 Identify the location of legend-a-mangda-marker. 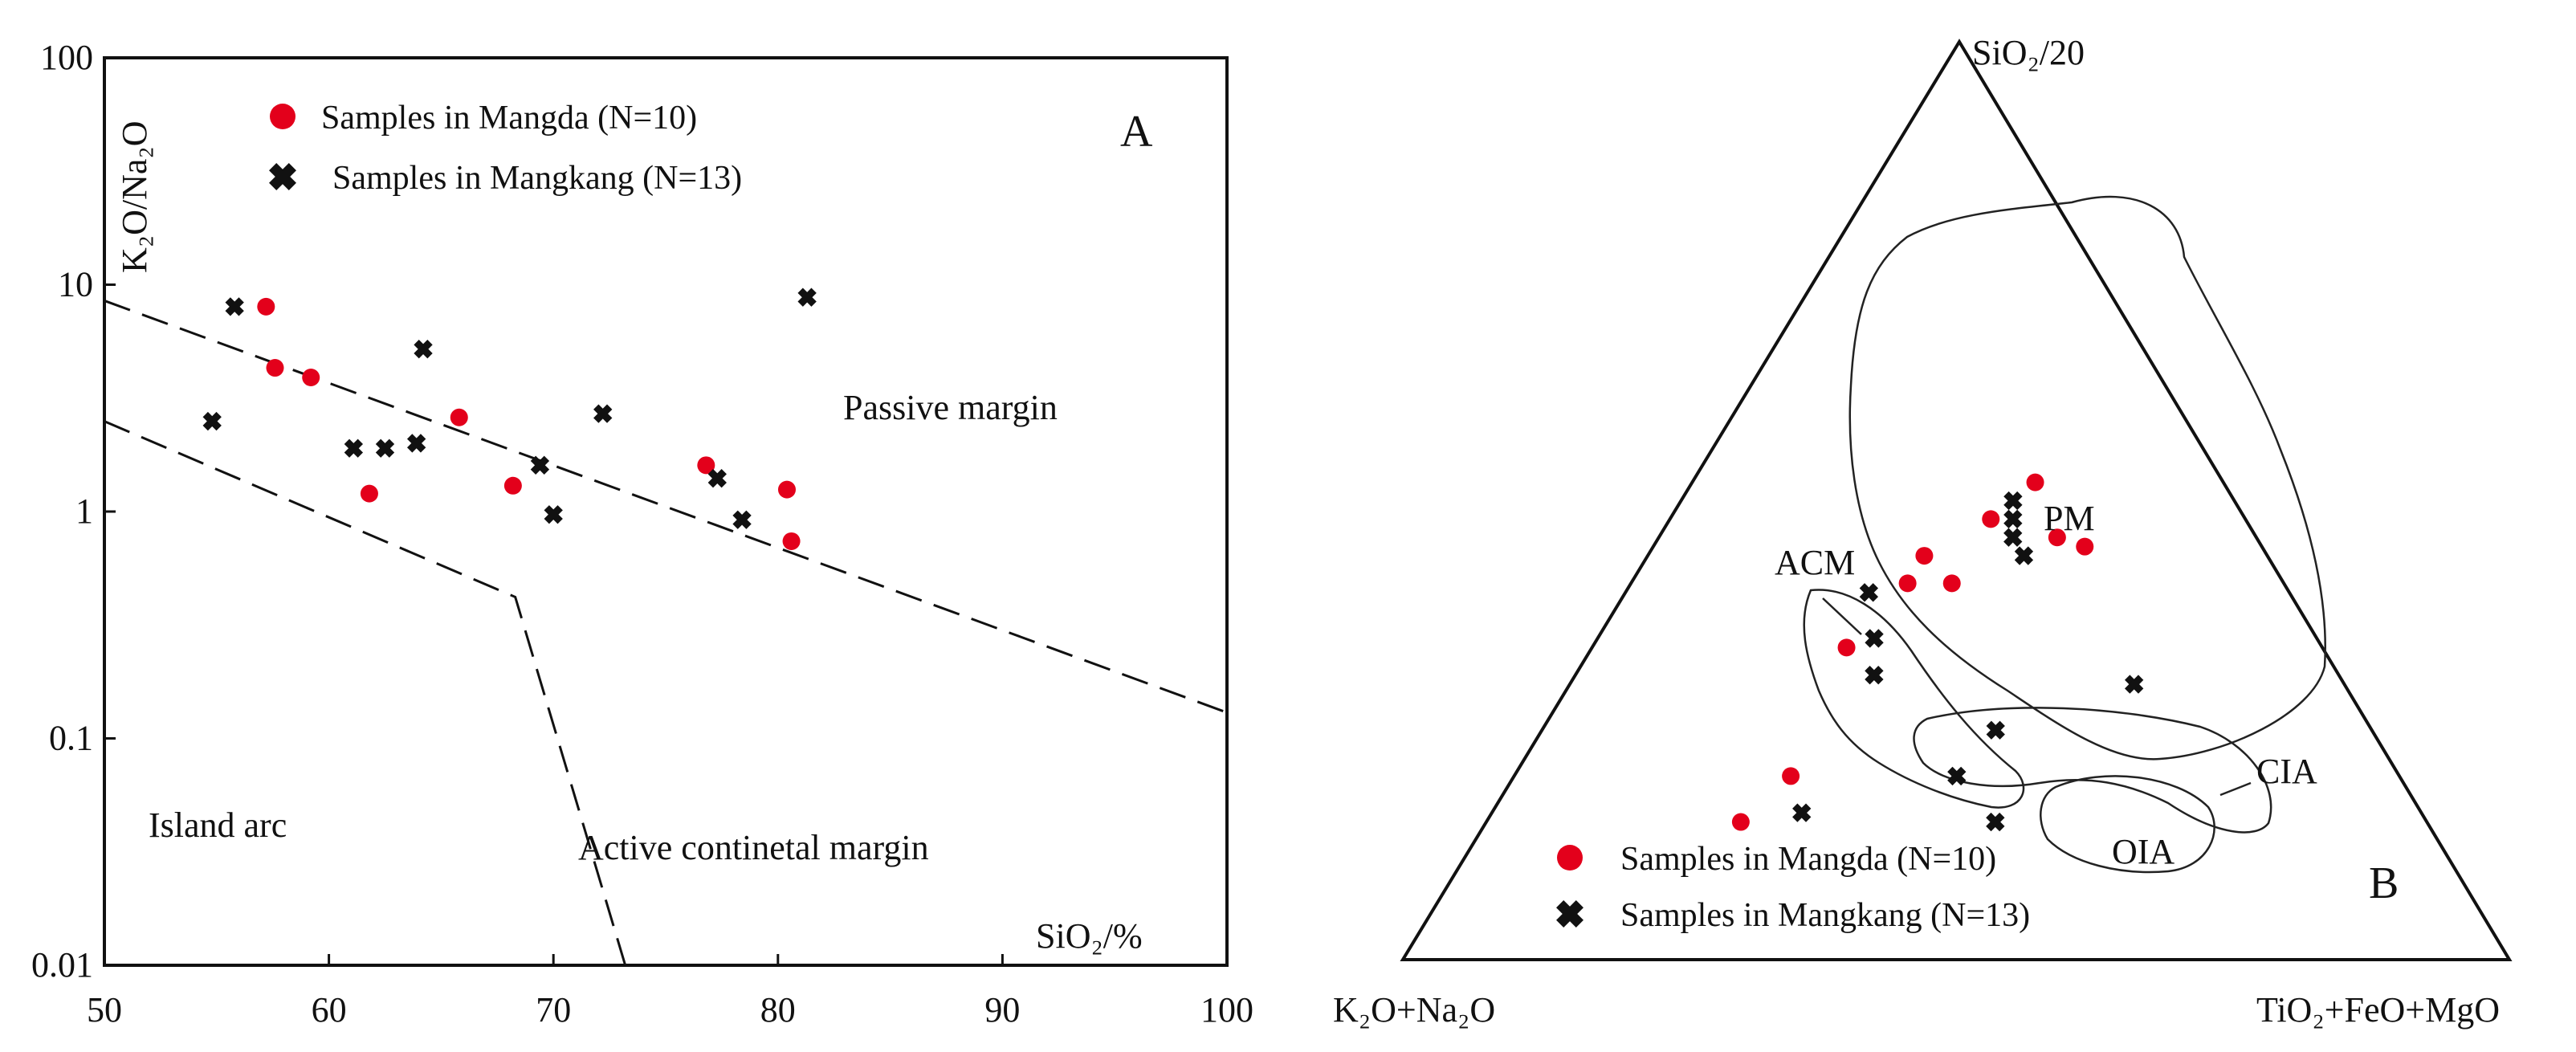
(283, 116).